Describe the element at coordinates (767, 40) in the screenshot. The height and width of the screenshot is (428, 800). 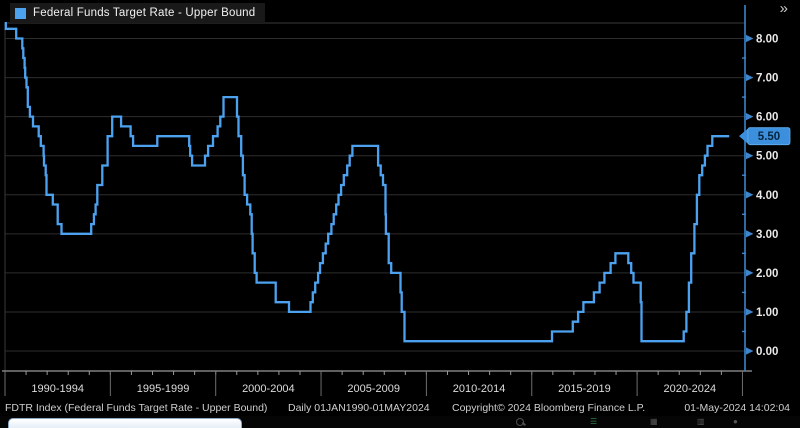
I see `y-axis-label-8.00: 8.00` at that location.